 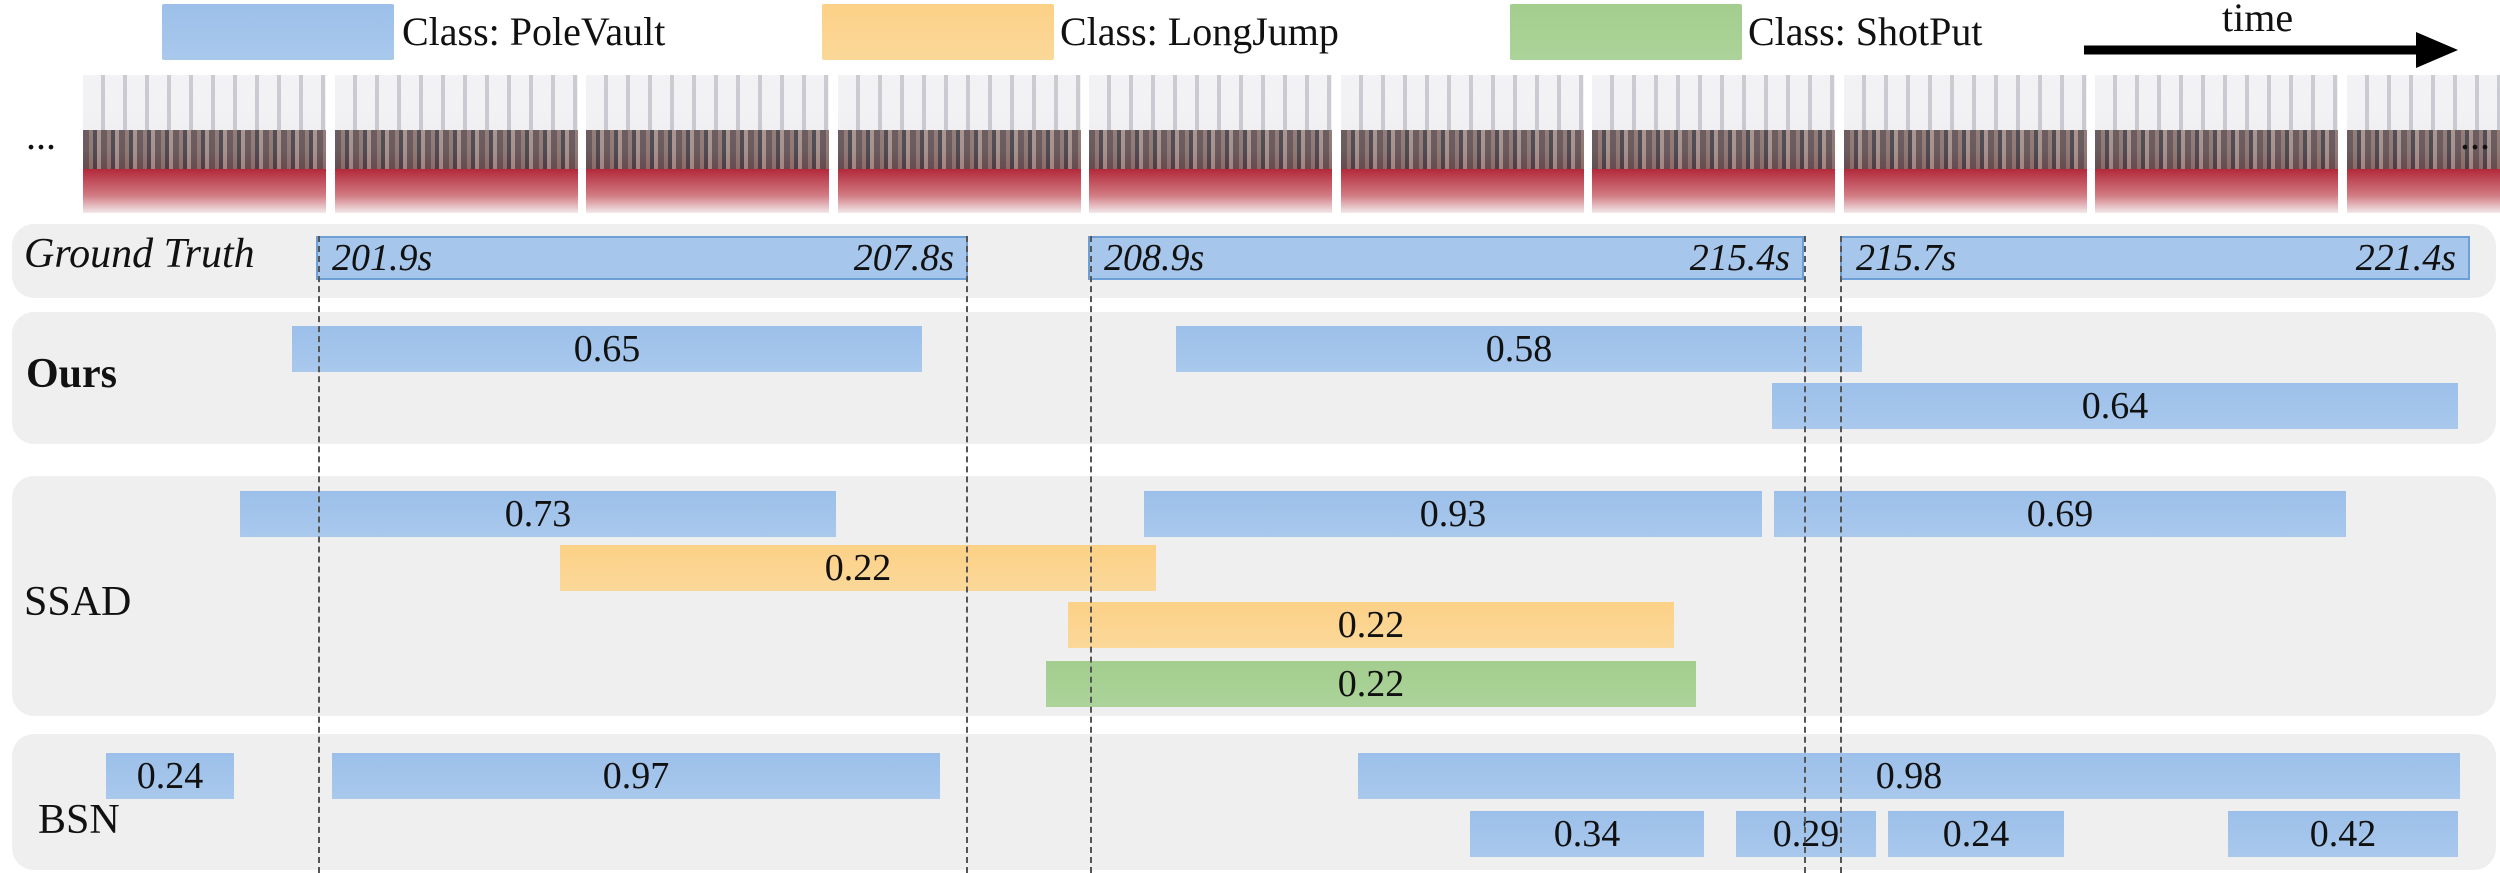 What do you see at coordinates (1906, 258) in the screenshot?
I see `gt-start-time: 215.7s` at bounding box center [1906, 258].